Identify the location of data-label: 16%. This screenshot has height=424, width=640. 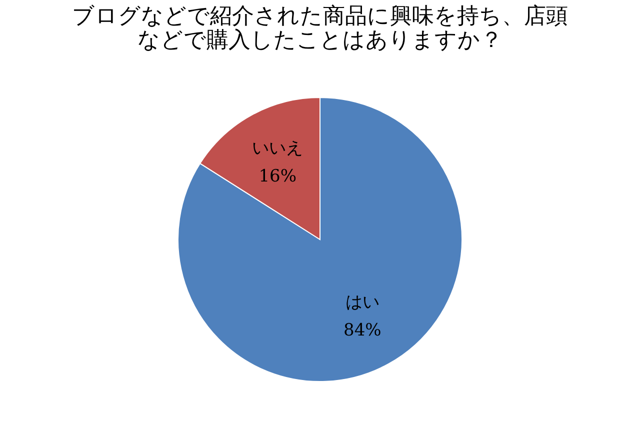
(277, 176).